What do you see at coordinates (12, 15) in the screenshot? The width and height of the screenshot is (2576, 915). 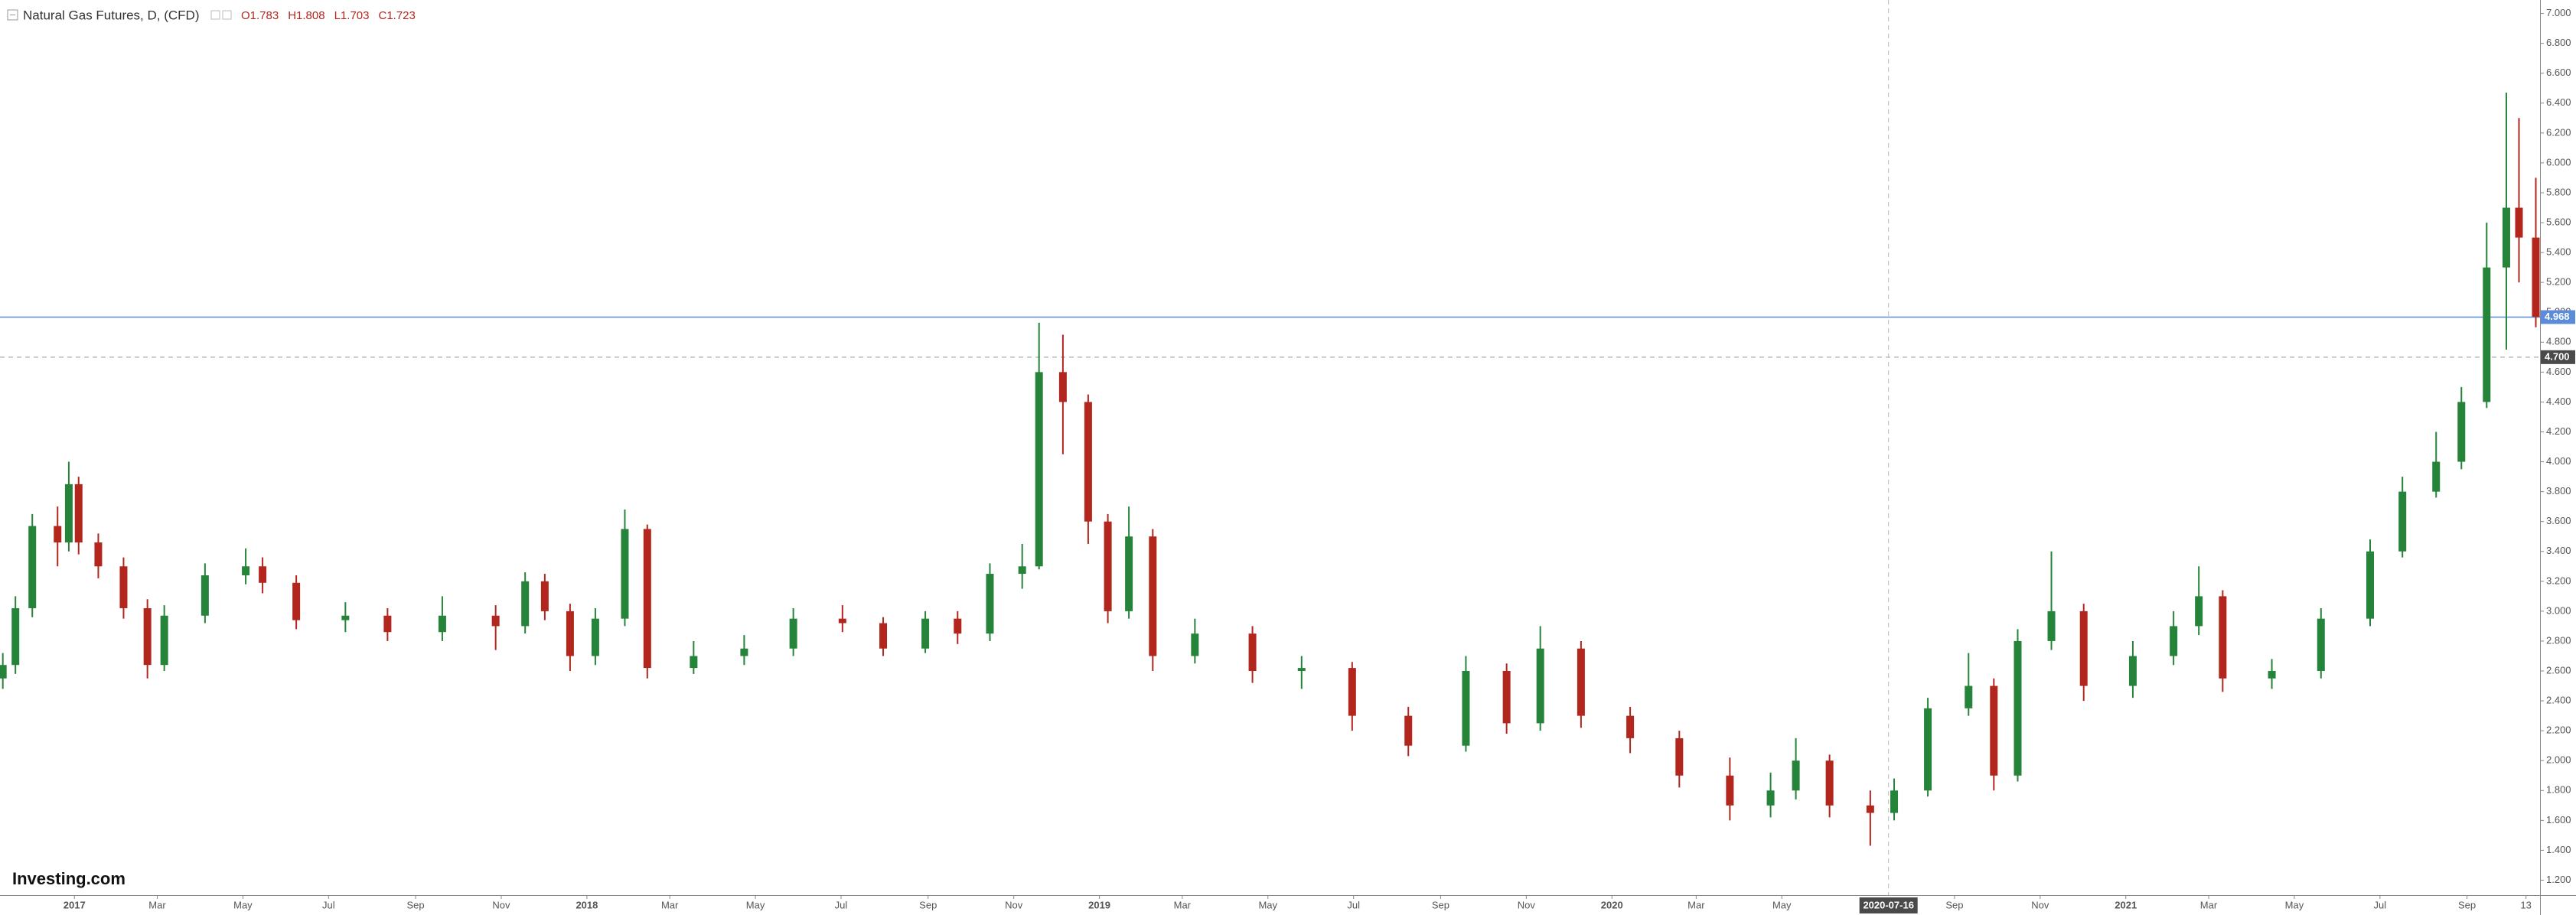 I see `collapse-button` at bounding box center [12, 15].